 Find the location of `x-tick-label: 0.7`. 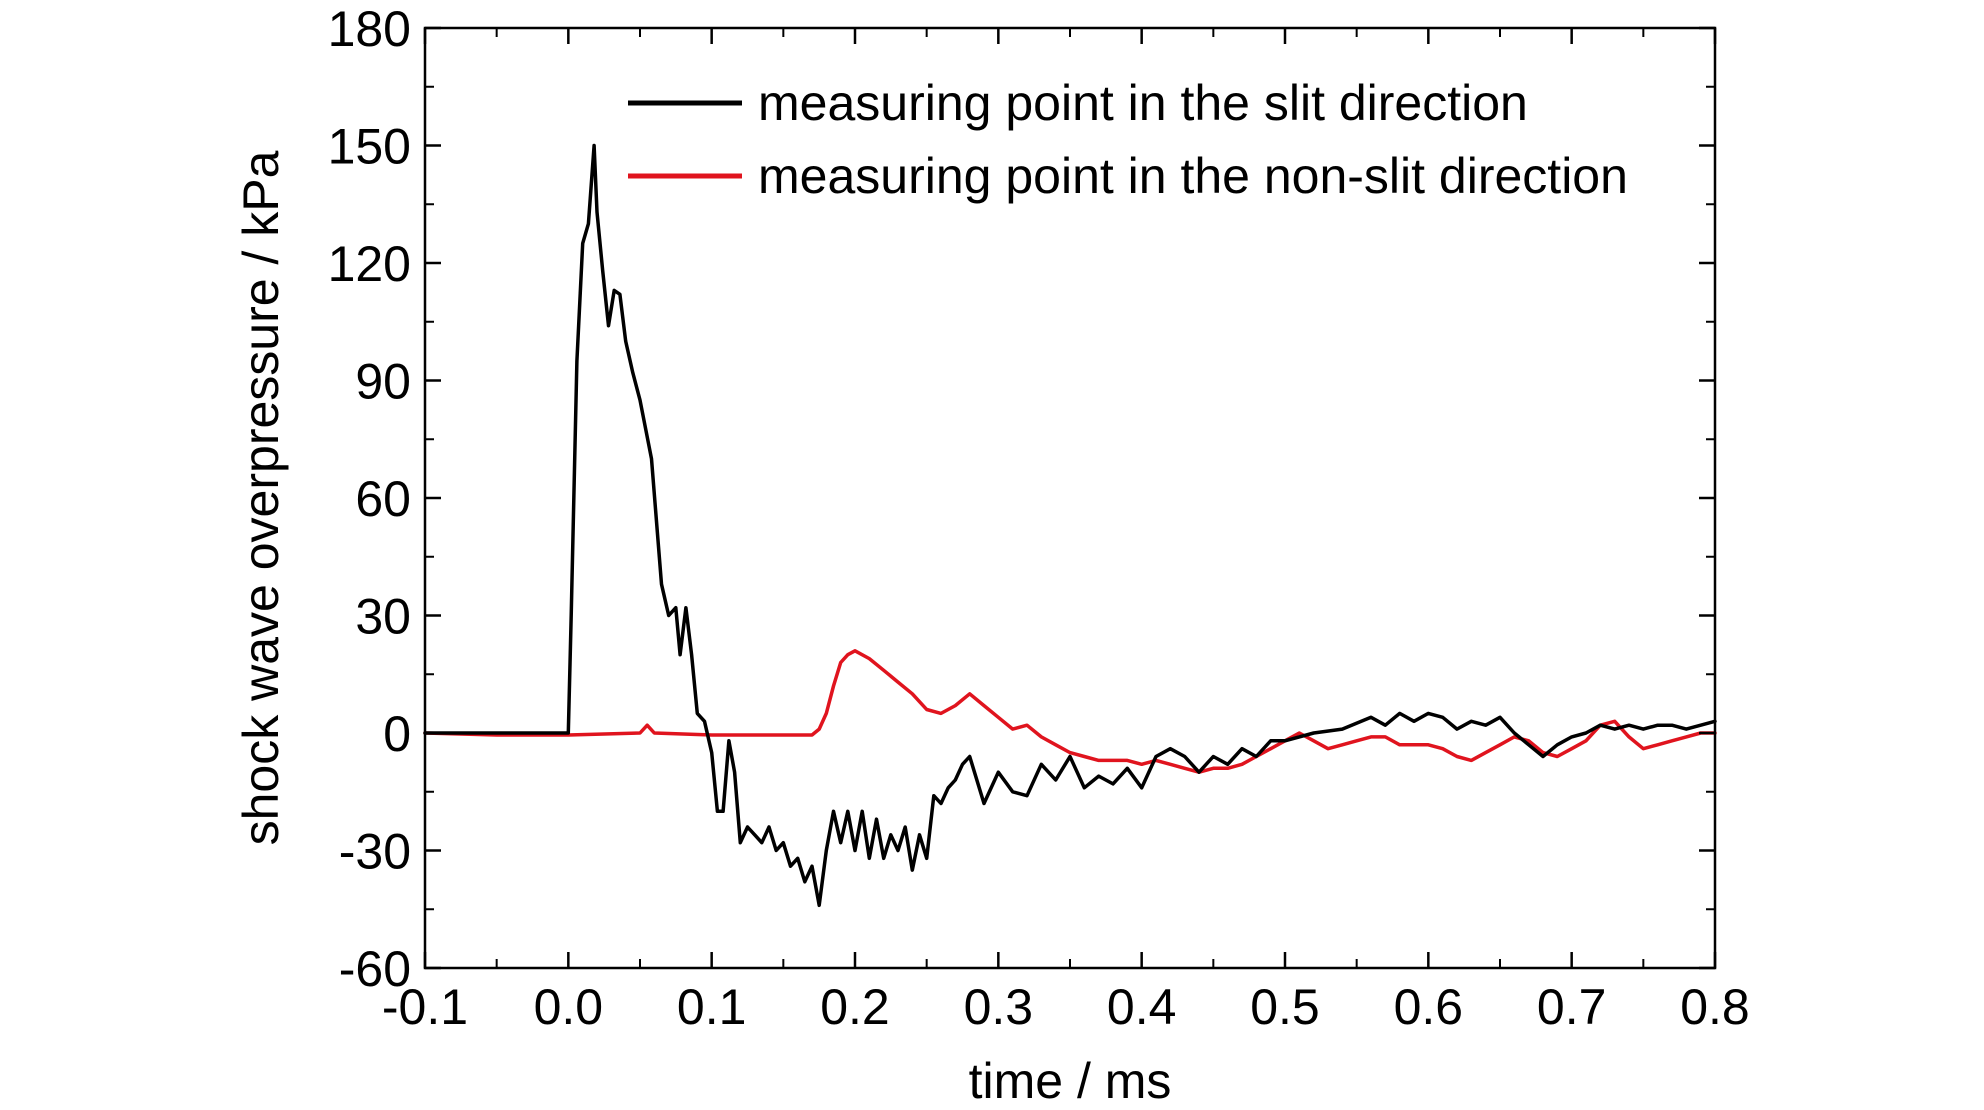

x-tick-label: 0.7 is located at coordinates (1572, 1007).